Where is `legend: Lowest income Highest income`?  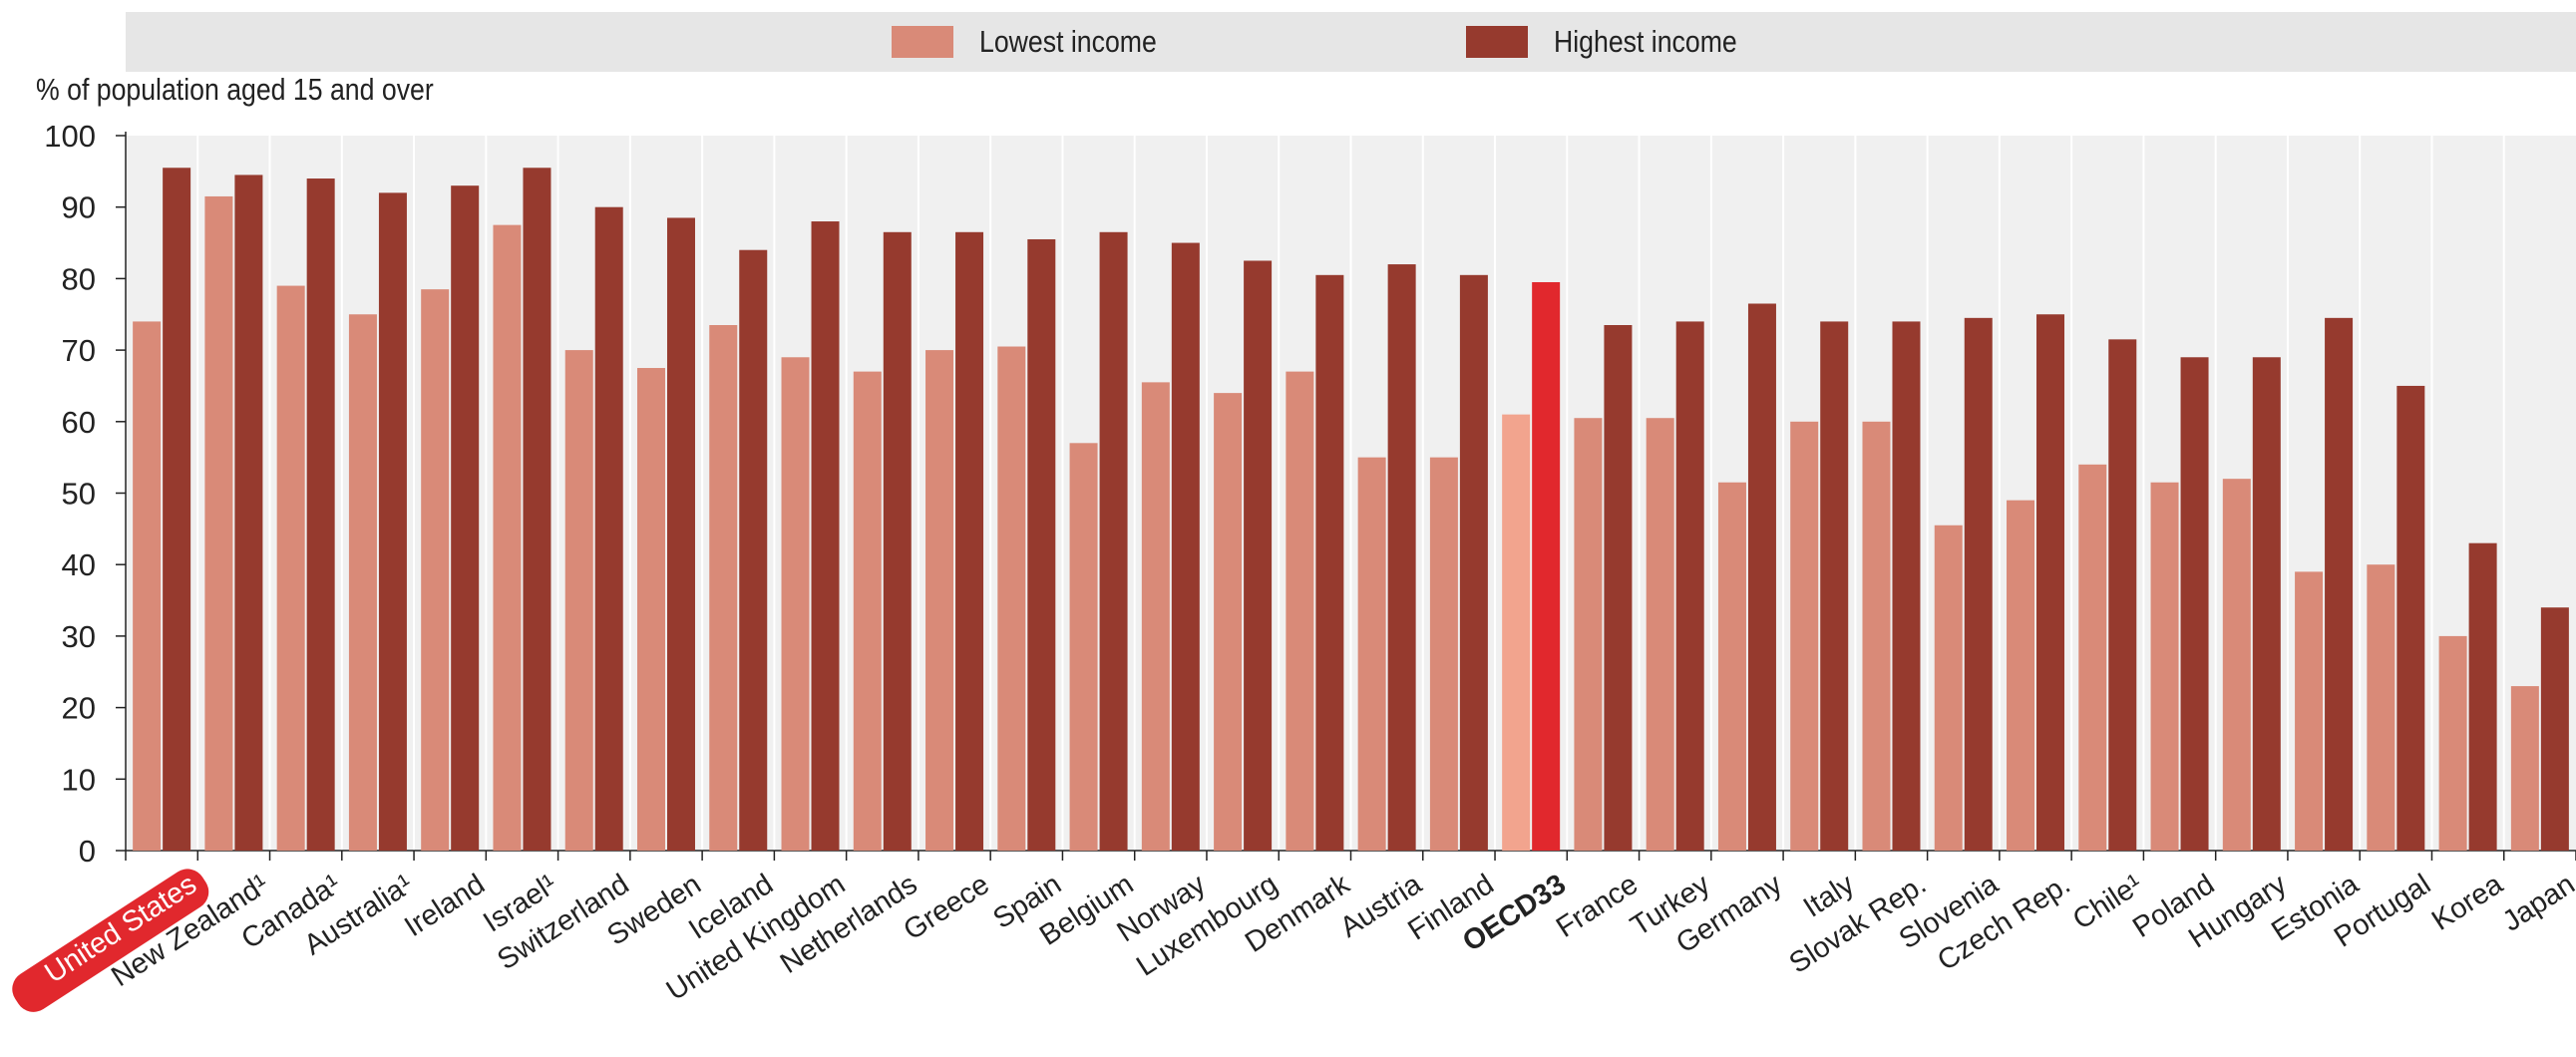
legend: Lowest income Highest income is located at coordinates (1351, 42).